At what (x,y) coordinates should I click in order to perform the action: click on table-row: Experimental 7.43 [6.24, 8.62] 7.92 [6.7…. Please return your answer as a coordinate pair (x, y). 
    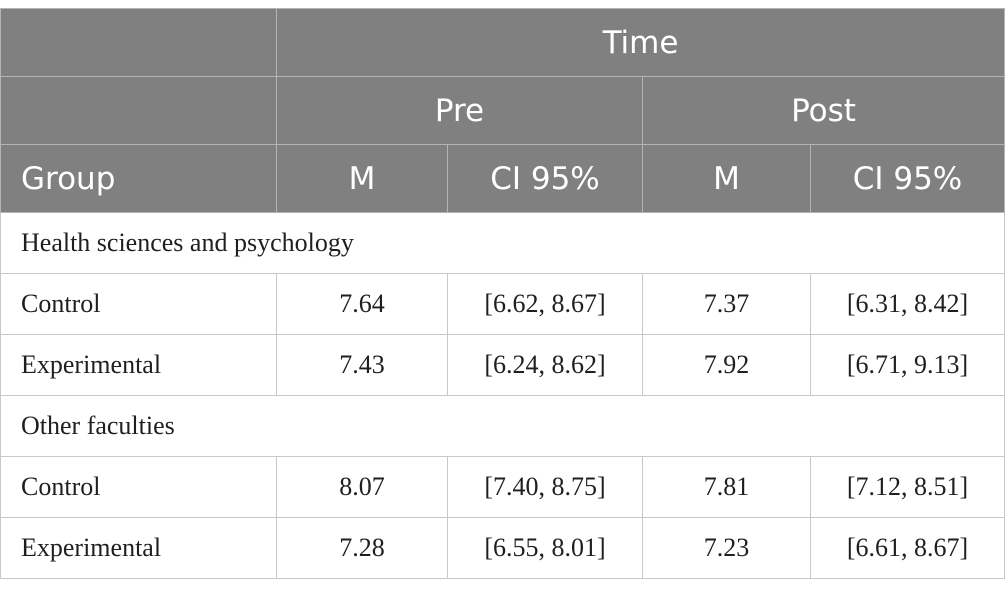
    Looking at the image, I should click on (502, 365).